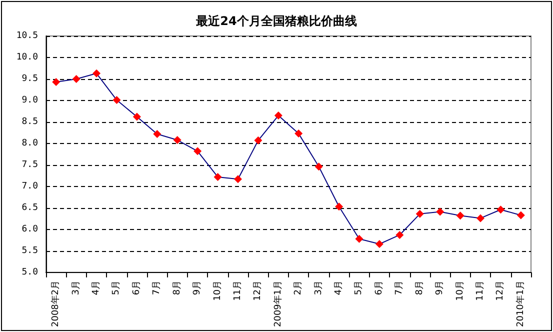 This screenshot has height=332, width=553. I want to click on x-tick-label: 2010年1月, so click(520, 304).